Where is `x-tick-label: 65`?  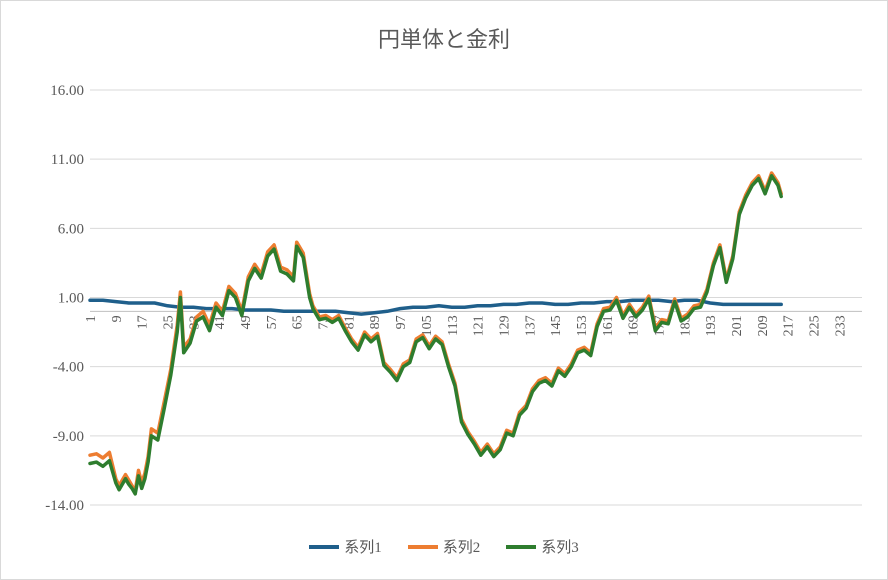
x-tick-label: 65 is located at coordinates (298, 322).